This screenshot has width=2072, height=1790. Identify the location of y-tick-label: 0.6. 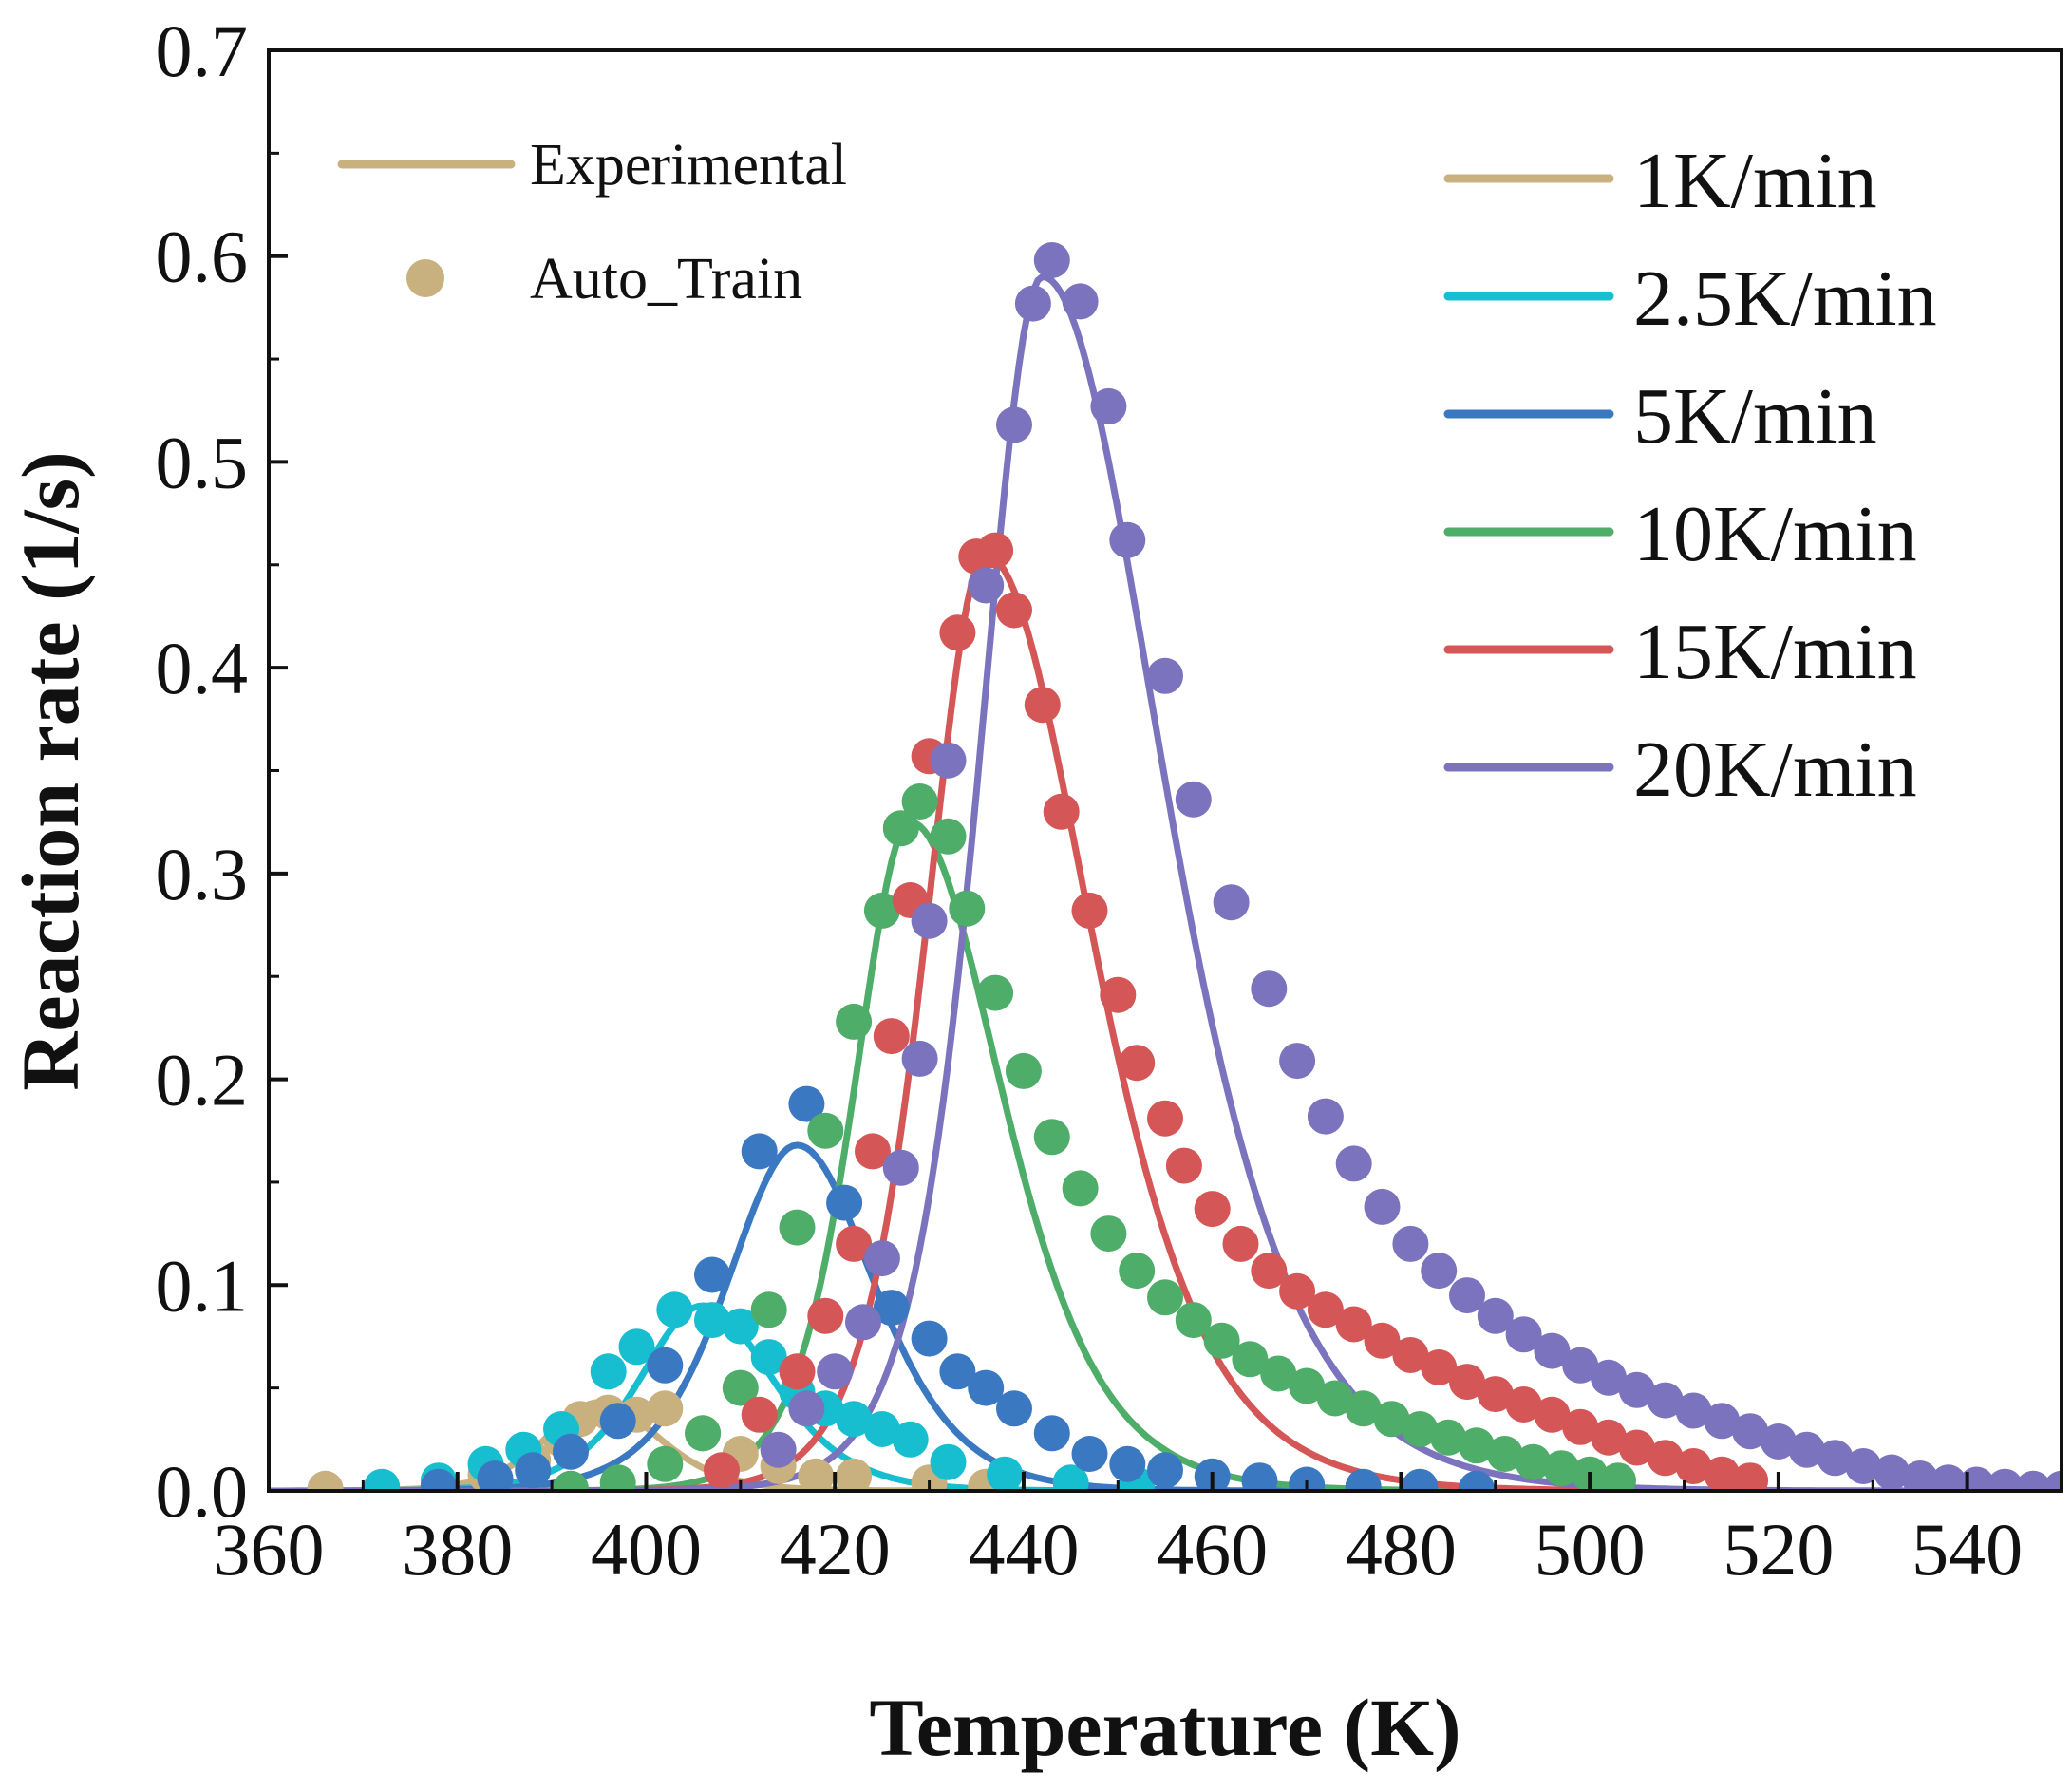
(202, 257).